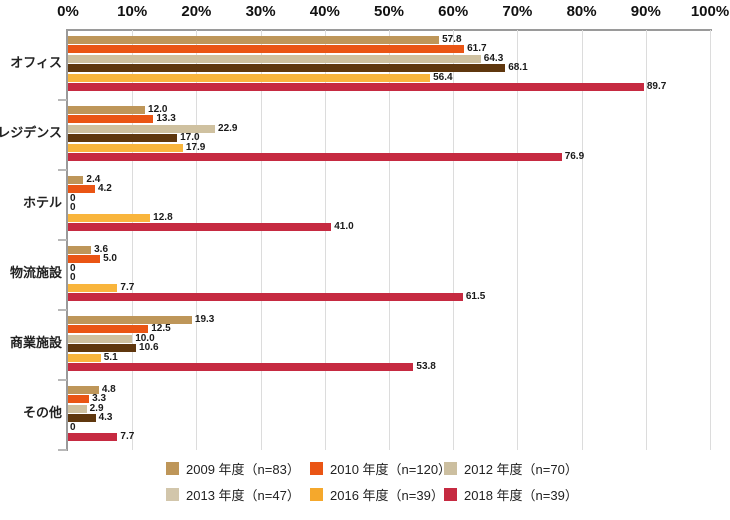  I want to click on category-label: 商業施設, so click(35, 342).